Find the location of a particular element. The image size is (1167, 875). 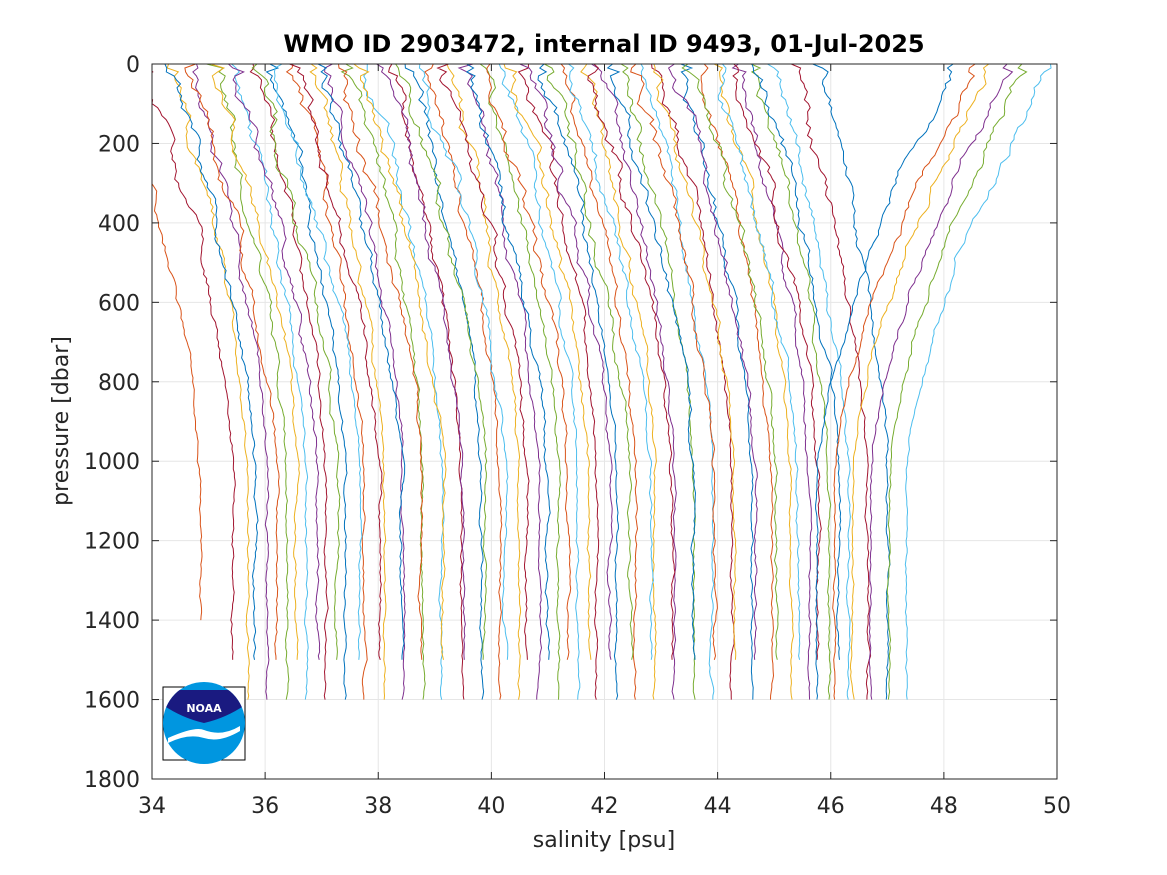

x-tick-label: 48 is located at coordinates (944, 806).